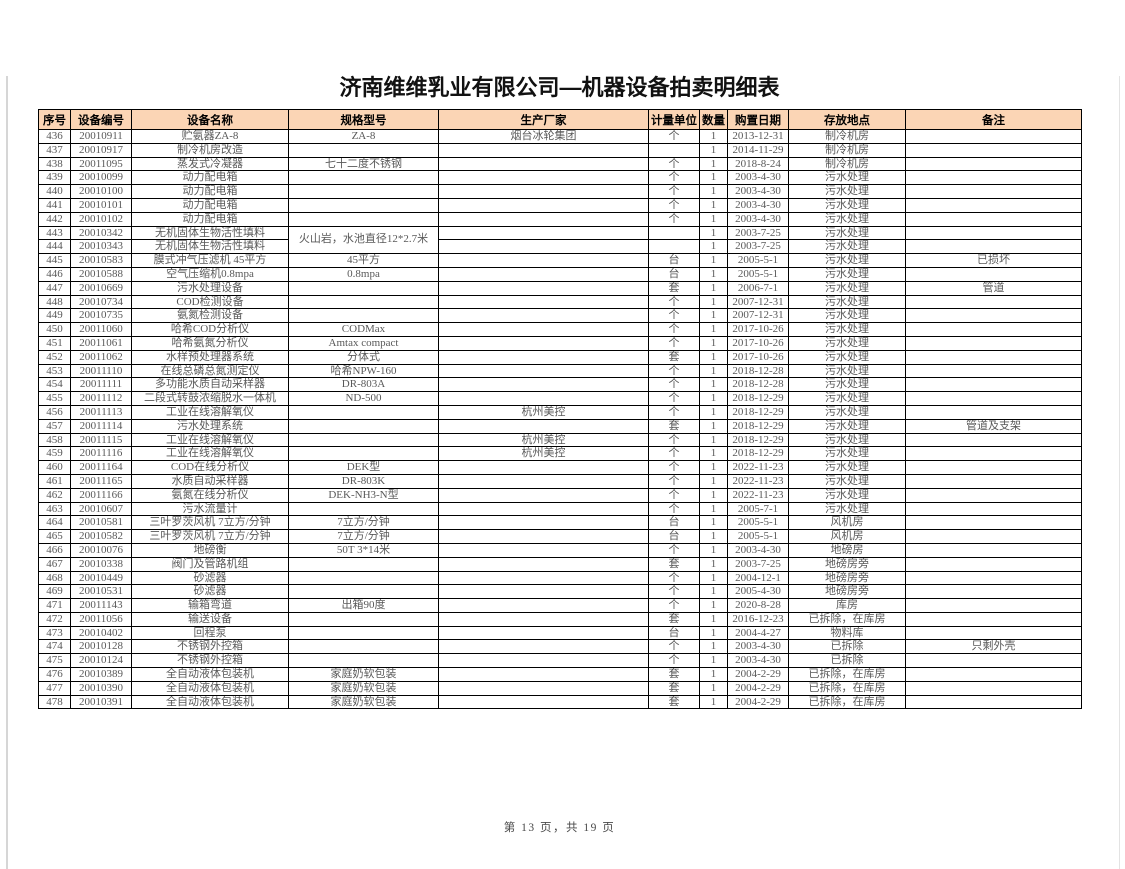 This screenshot has height=869, width=1125. I want to click on cell-451-name: 哈希氨氮分析仪, so click(210, 343).